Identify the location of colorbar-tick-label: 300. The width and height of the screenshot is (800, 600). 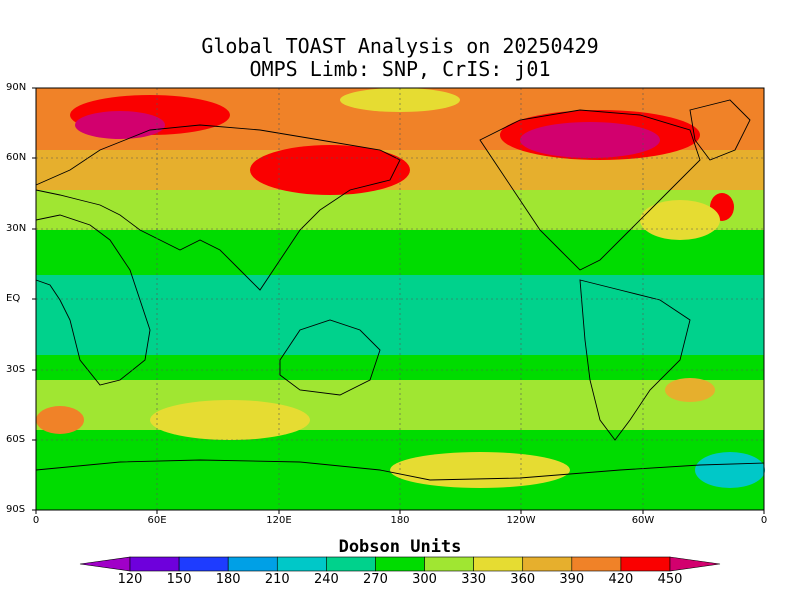
(425, 579).